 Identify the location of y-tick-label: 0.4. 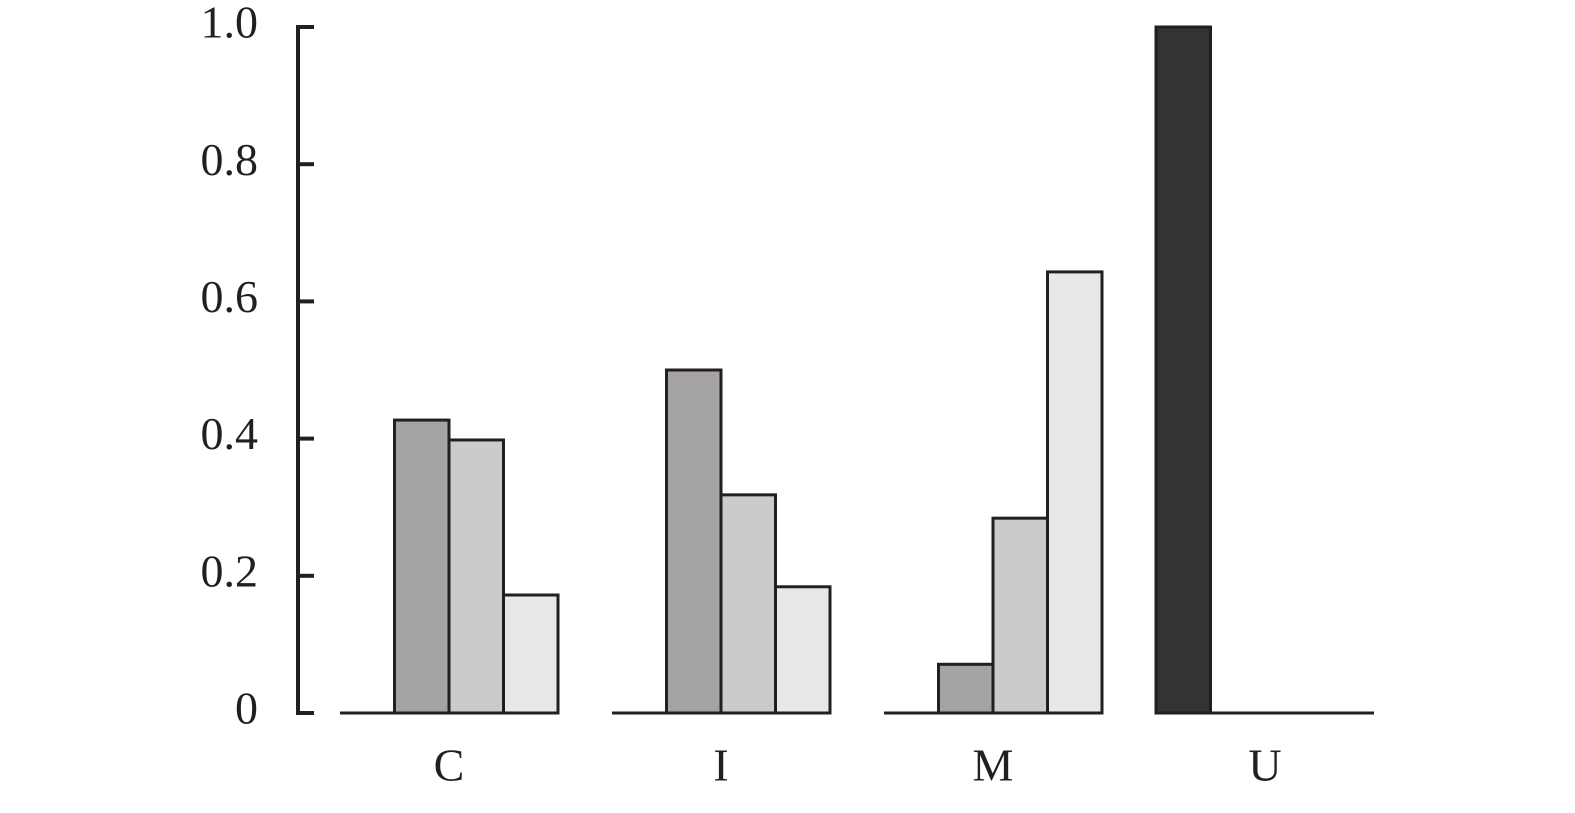
(230, 433).